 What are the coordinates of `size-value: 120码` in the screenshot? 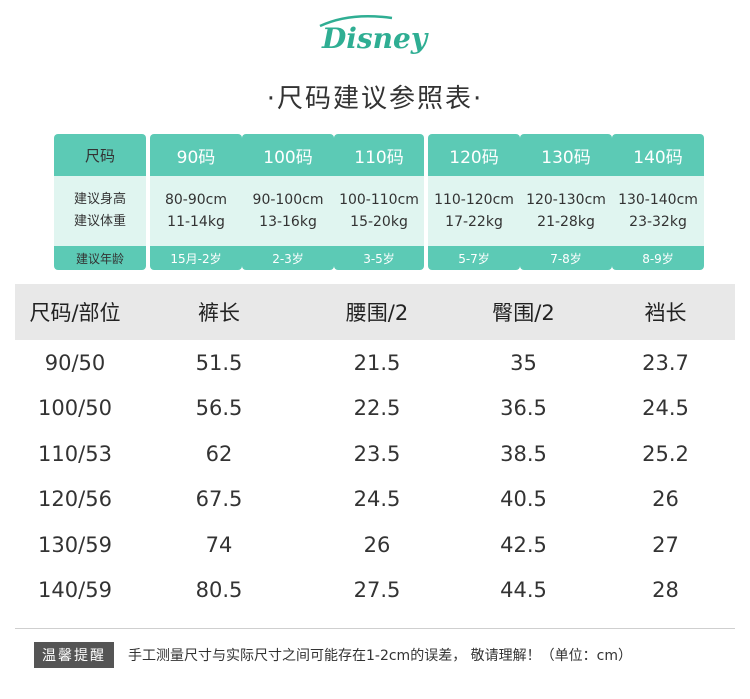 It's located at (474, 155).